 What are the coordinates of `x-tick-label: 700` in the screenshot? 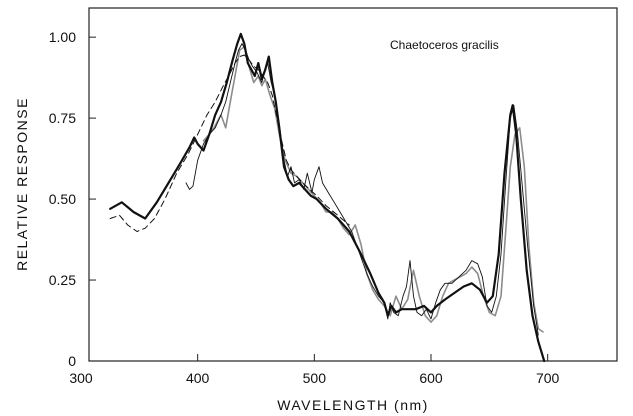 It's located at (548, 378).